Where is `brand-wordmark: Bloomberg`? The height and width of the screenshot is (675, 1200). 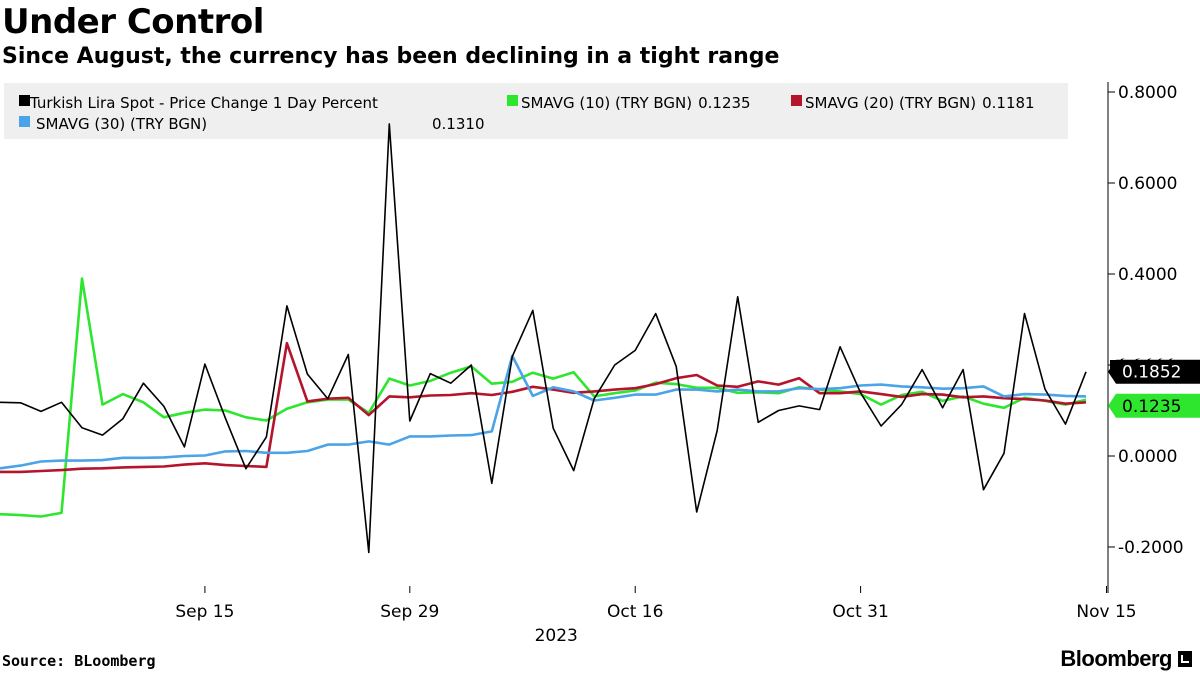
brand-wordmark: Bloomberg is located at coordinates (1116, 658).